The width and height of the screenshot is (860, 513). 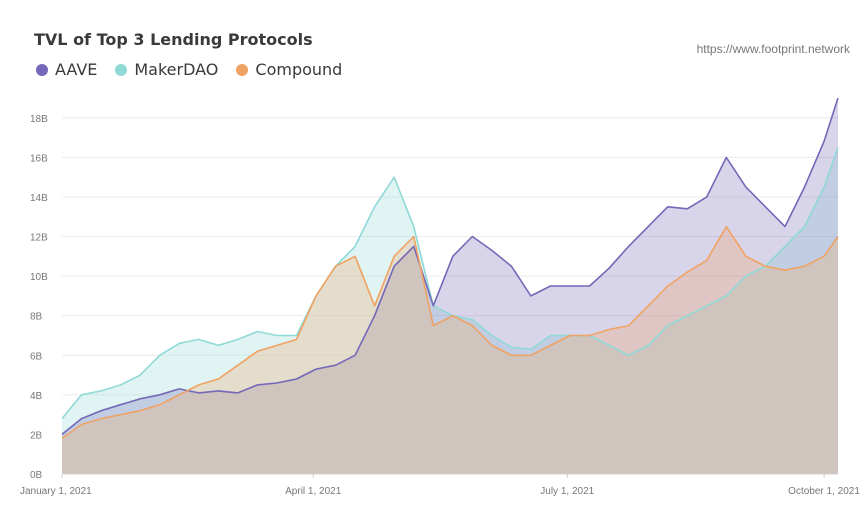 What do you see at coordinates (824, 491) in the screenshot?
I see `x-tick-label: October 1, 2021` at bounding box center [824, 491].